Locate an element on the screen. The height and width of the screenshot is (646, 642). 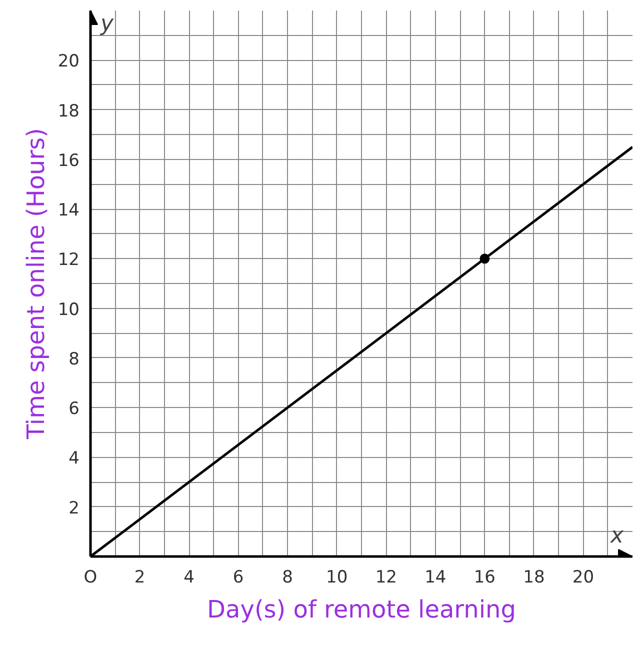
y-tick-label: 10 is located at coordinates (69, 310).